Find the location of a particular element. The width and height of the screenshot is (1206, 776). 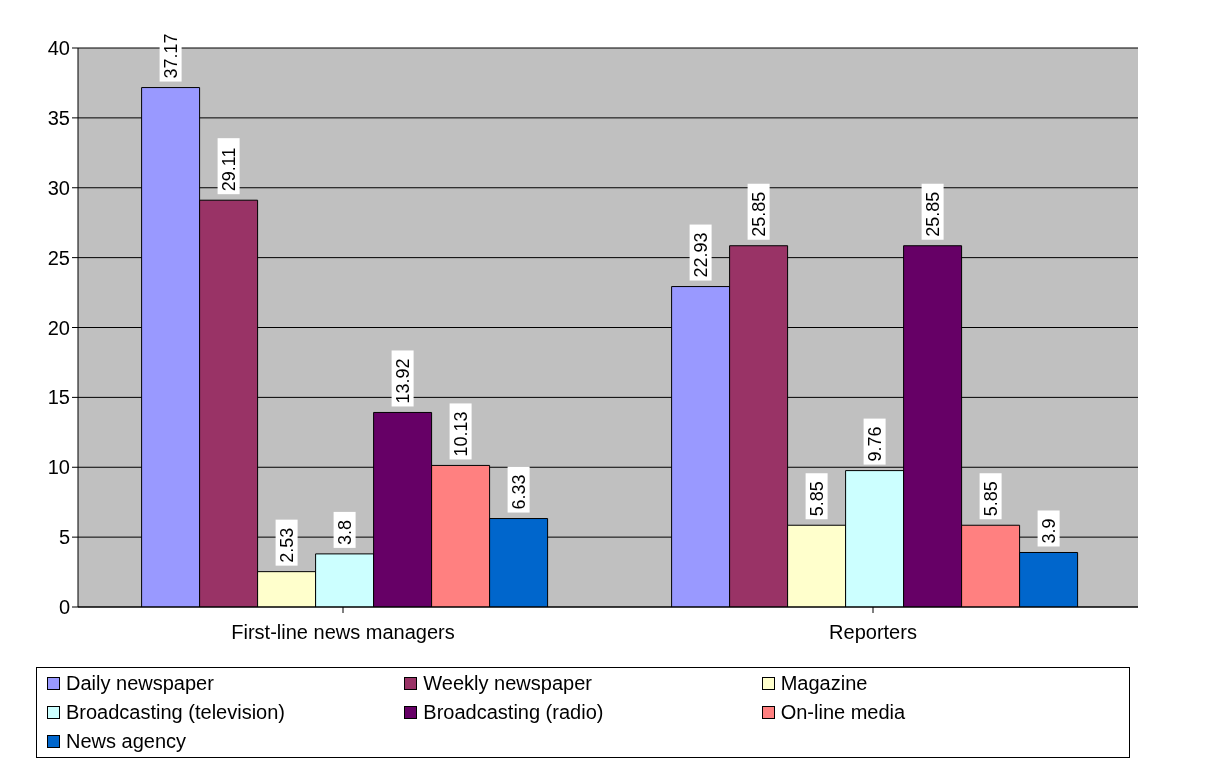

x-tick-label: First-line news managers is located at coordinates (343, 632).